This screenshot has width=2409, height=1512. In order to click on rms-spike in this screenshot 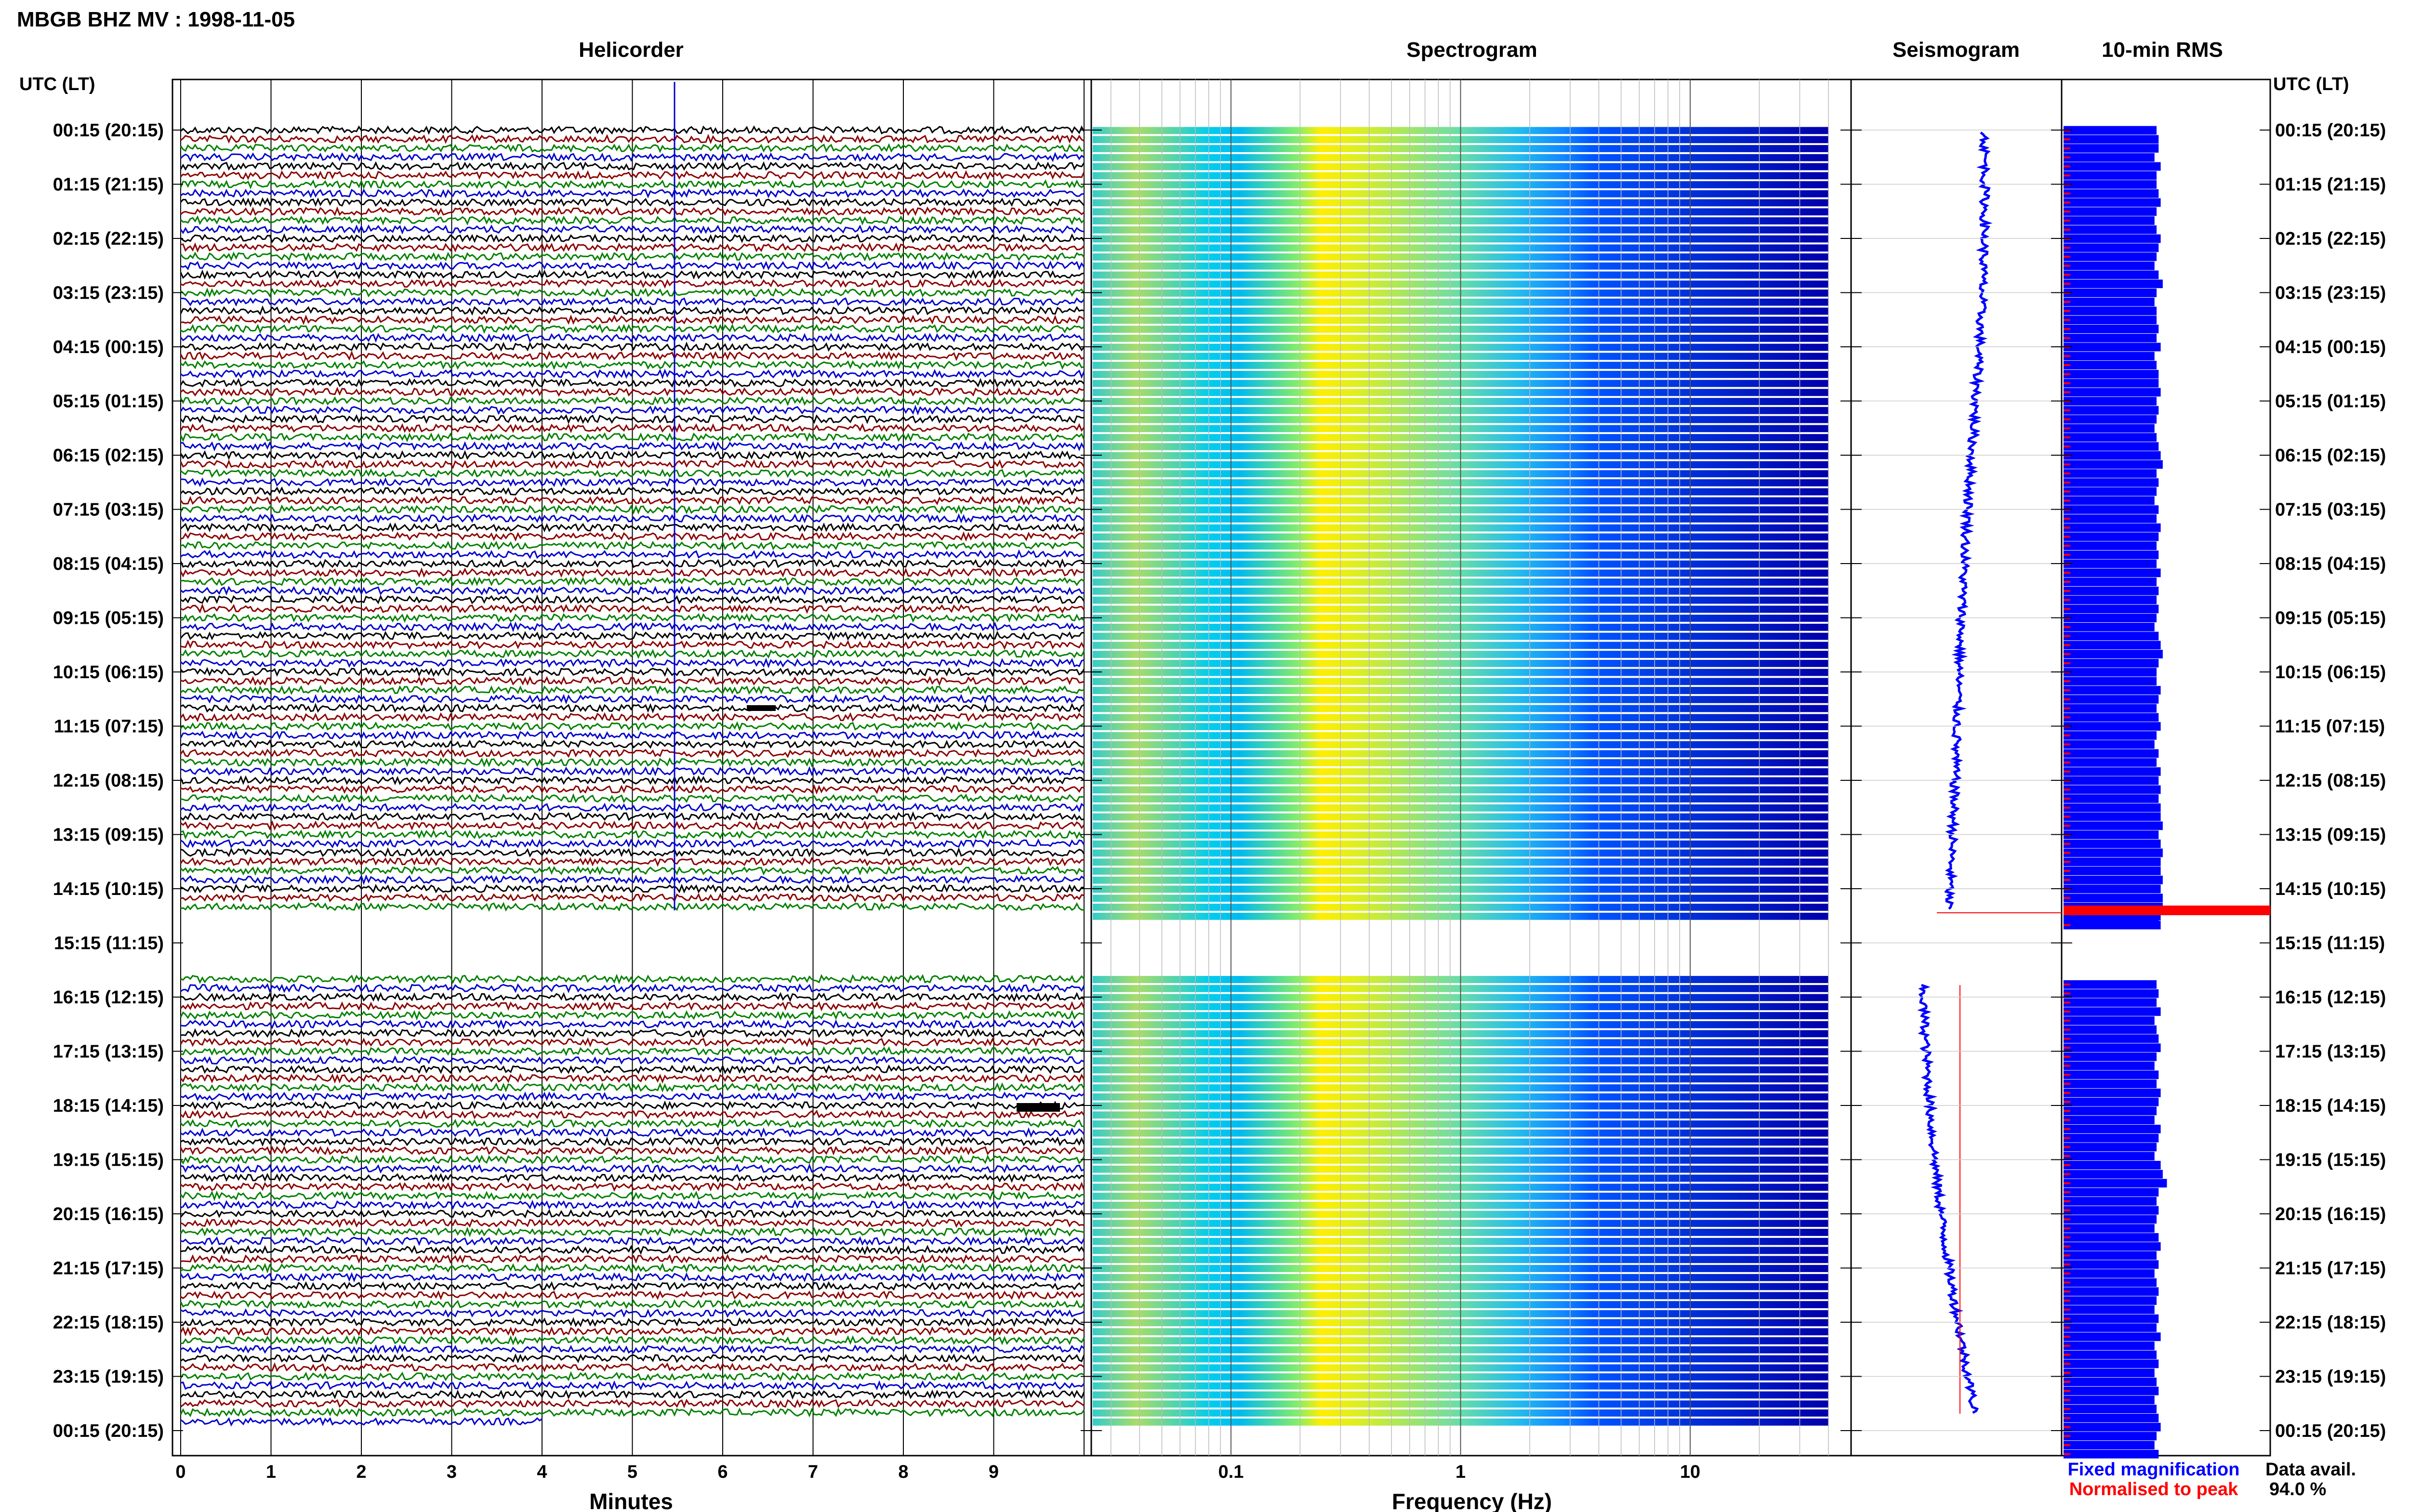, I will do `click(2167, 910)`.